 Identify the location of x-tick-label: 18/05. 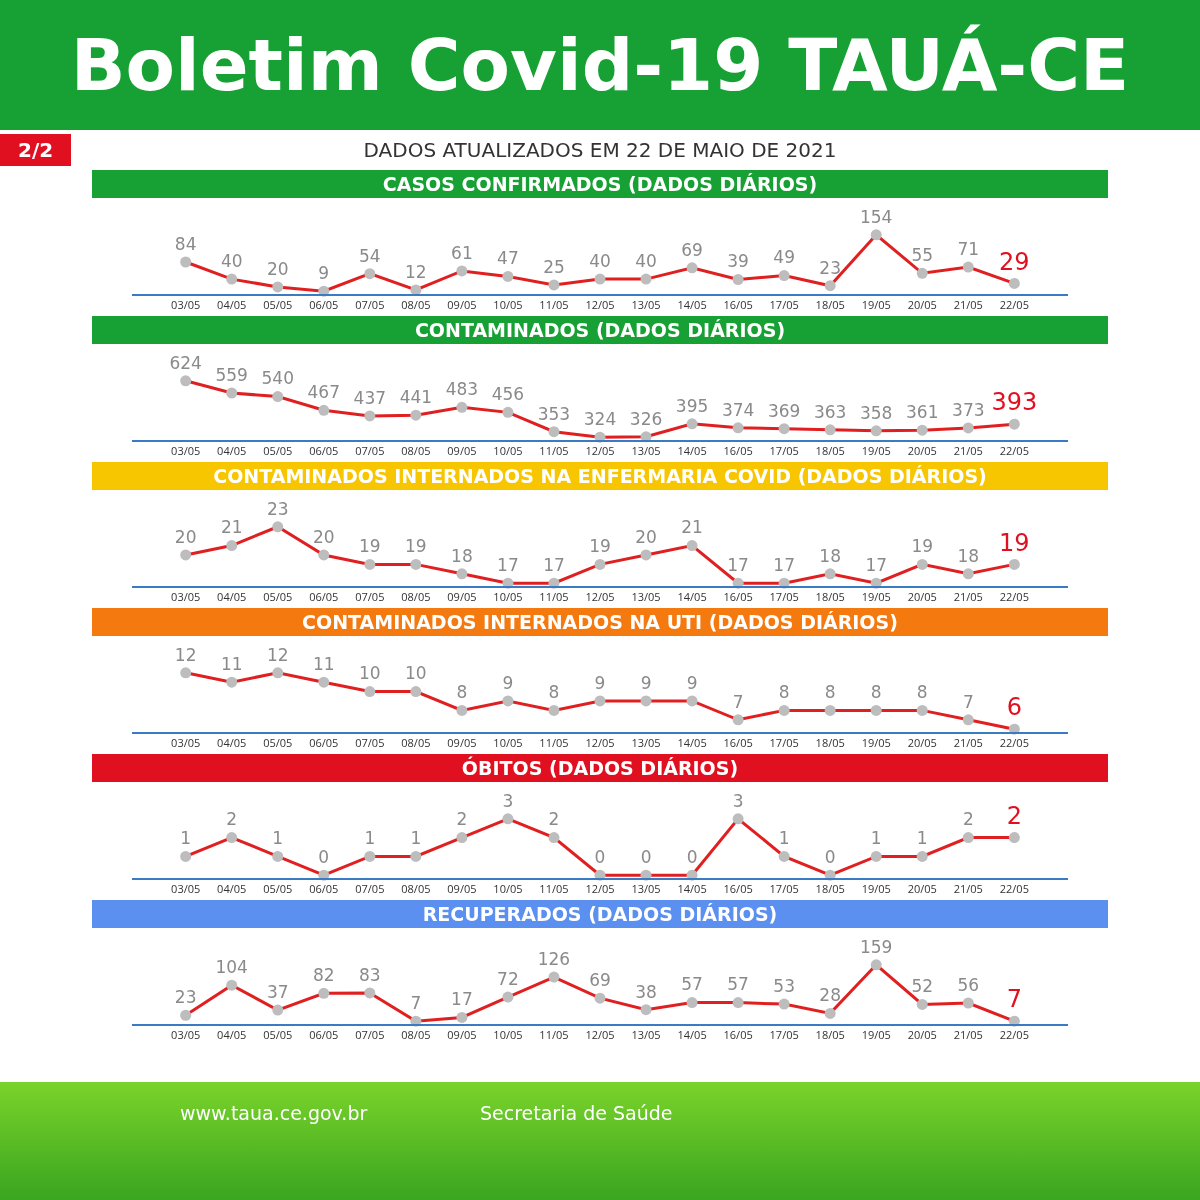
(830, 889).